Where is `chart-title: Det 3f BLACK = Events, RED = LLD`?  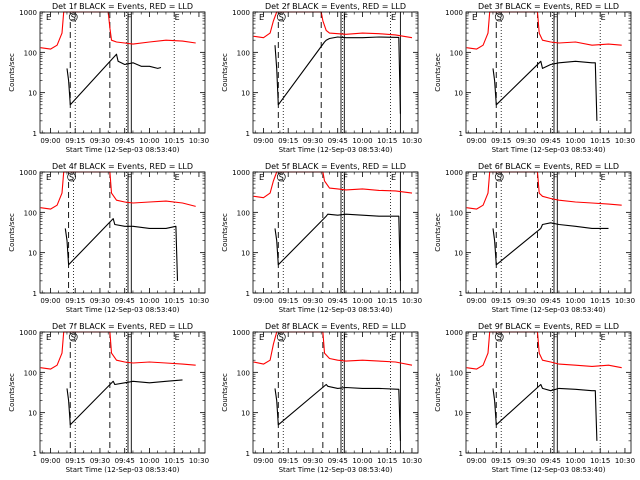
chart-title: Det 3f BLACK = Events, RED = LLD is located at coordinates (548, 6).